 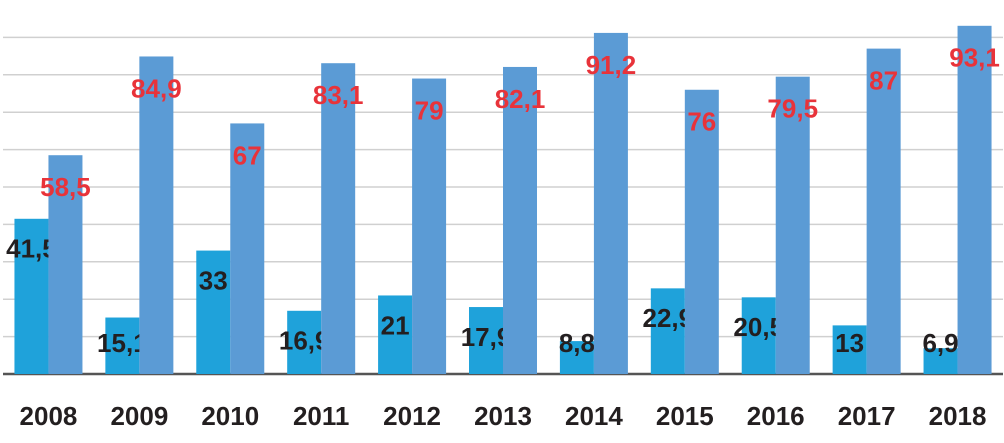 I want to click on x-tick-label: 2018, so click(x=958, y=416).